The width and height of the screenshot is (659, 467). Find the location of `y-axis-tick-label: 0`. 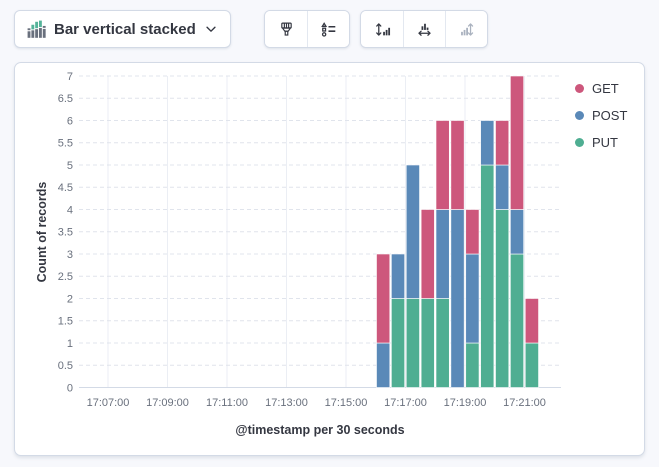

y-axis-tick-label: 0 is located at coordinates (70, 388).